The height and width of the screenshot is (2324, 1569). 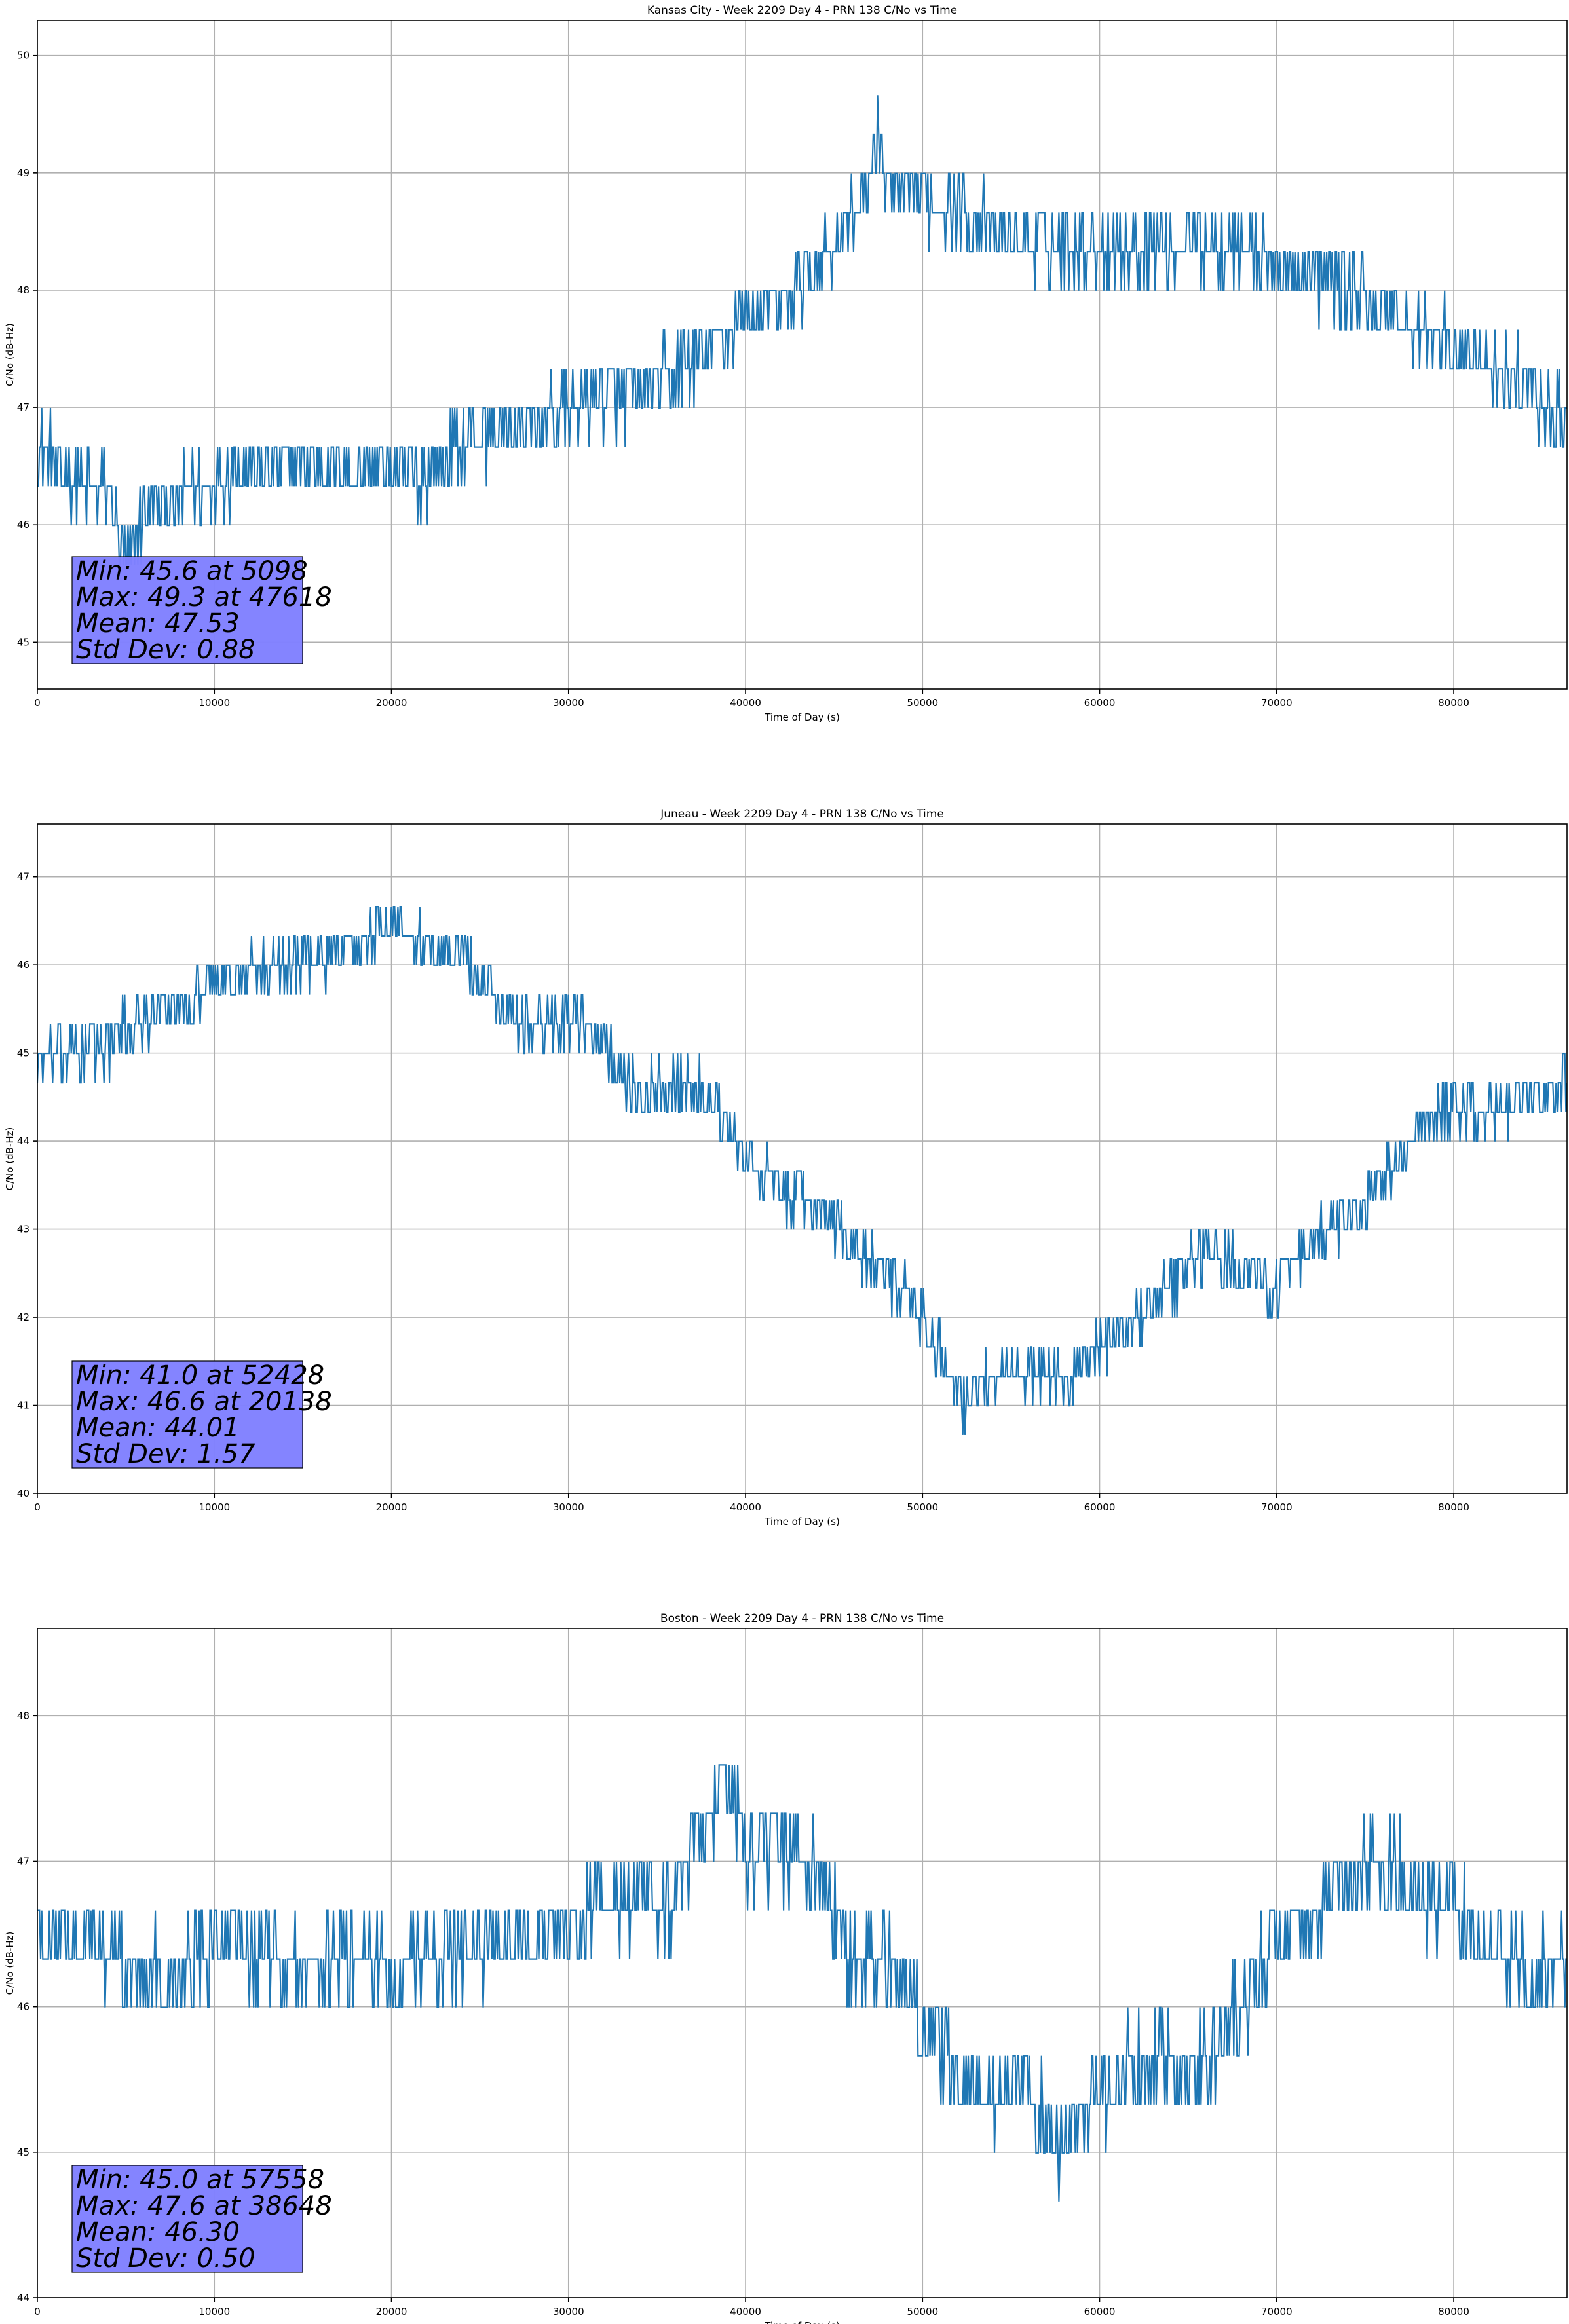 I want to click on stats-line: Max: 47.6 at 38648, so click(x=204, y=2206).